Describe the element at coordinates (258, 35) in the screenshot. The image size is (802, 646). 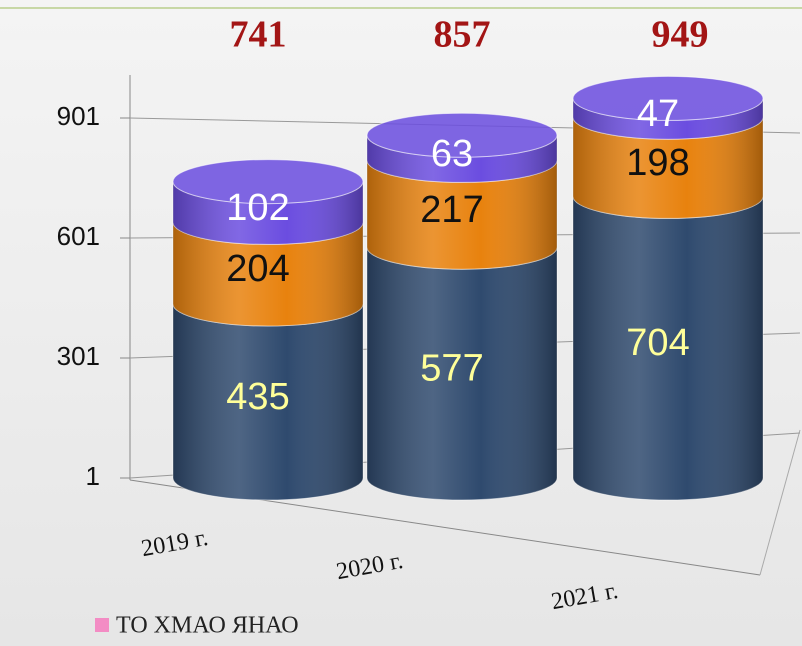
I see `total-label: 741` at that location.